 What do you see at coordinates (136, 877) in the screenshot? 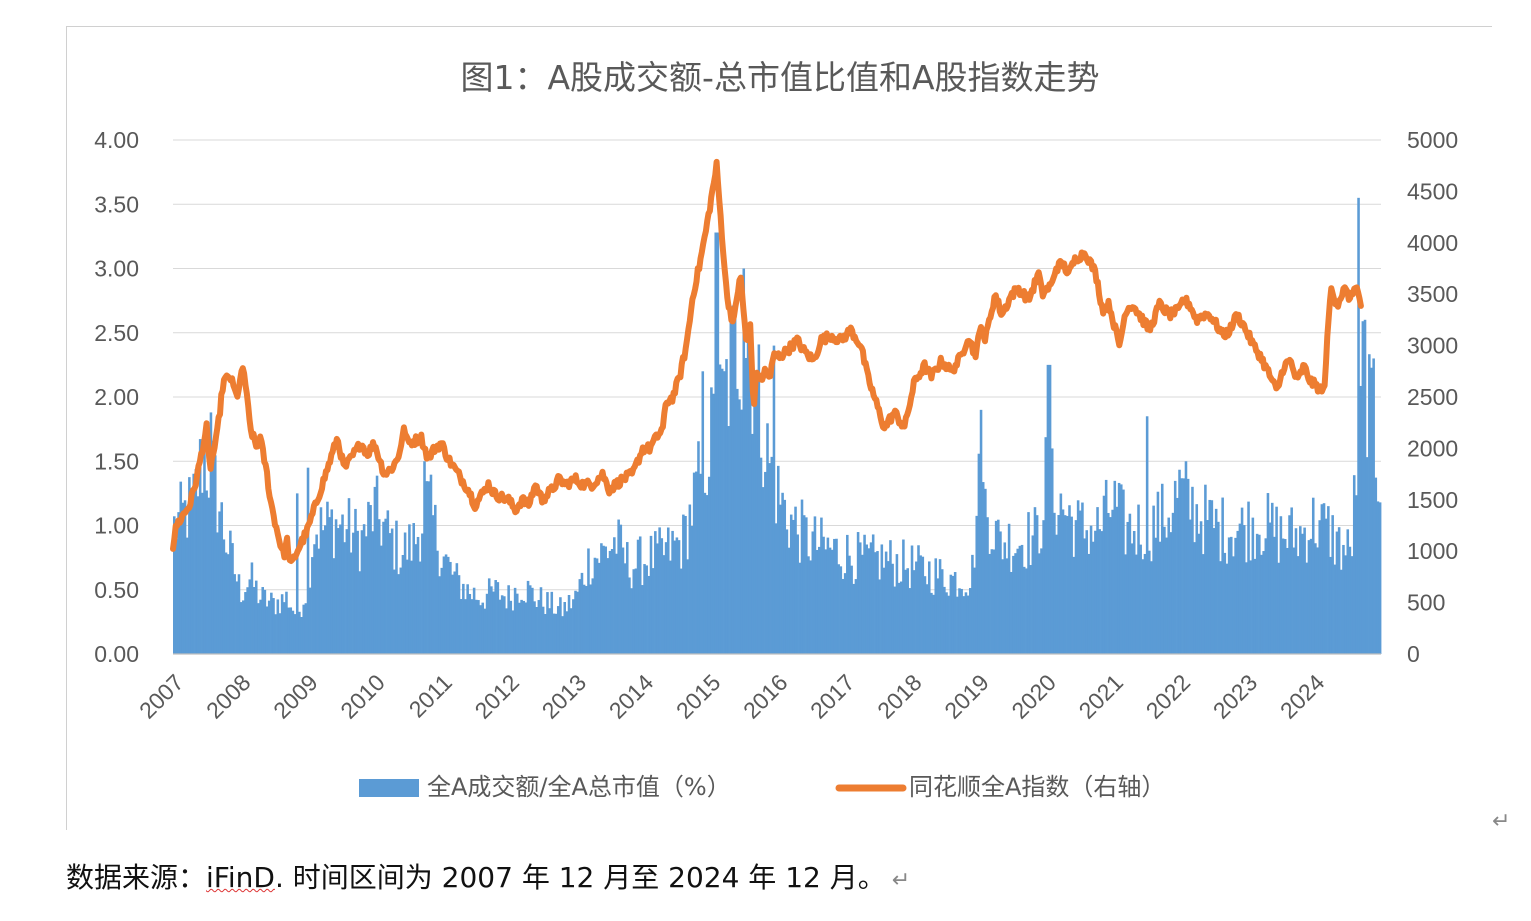
I see `source-prefix: 数据来源：` at bounding box center [136, 877].